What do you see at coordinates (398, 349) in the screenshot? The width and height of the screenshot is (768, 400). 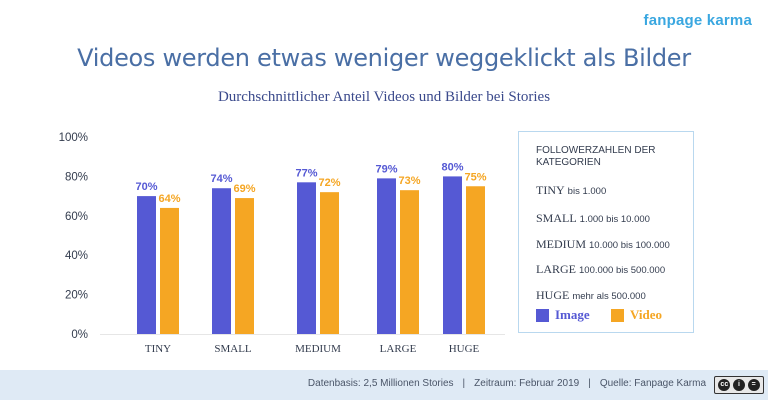 I see `x-category-label: LARGE` at bounding box center [398, 349].